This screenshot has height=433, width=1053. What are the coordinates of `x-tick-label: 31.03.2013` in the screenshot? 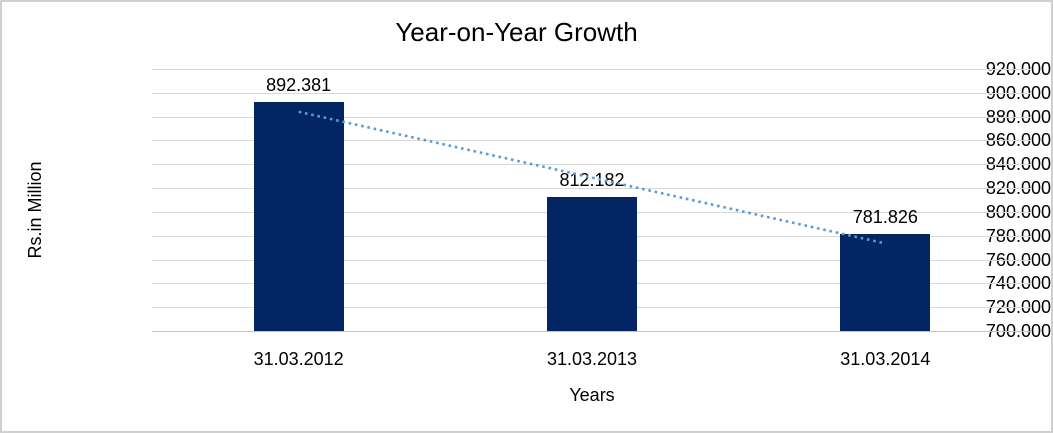 It's located at (592, 359).